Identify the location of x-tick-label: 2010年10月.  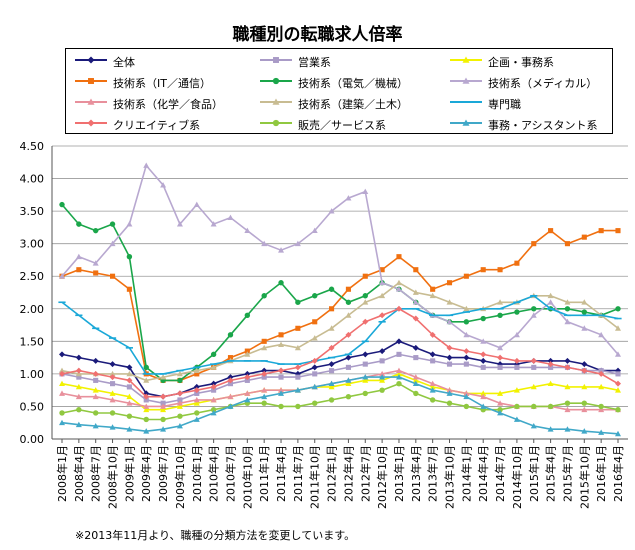
(247, 477).